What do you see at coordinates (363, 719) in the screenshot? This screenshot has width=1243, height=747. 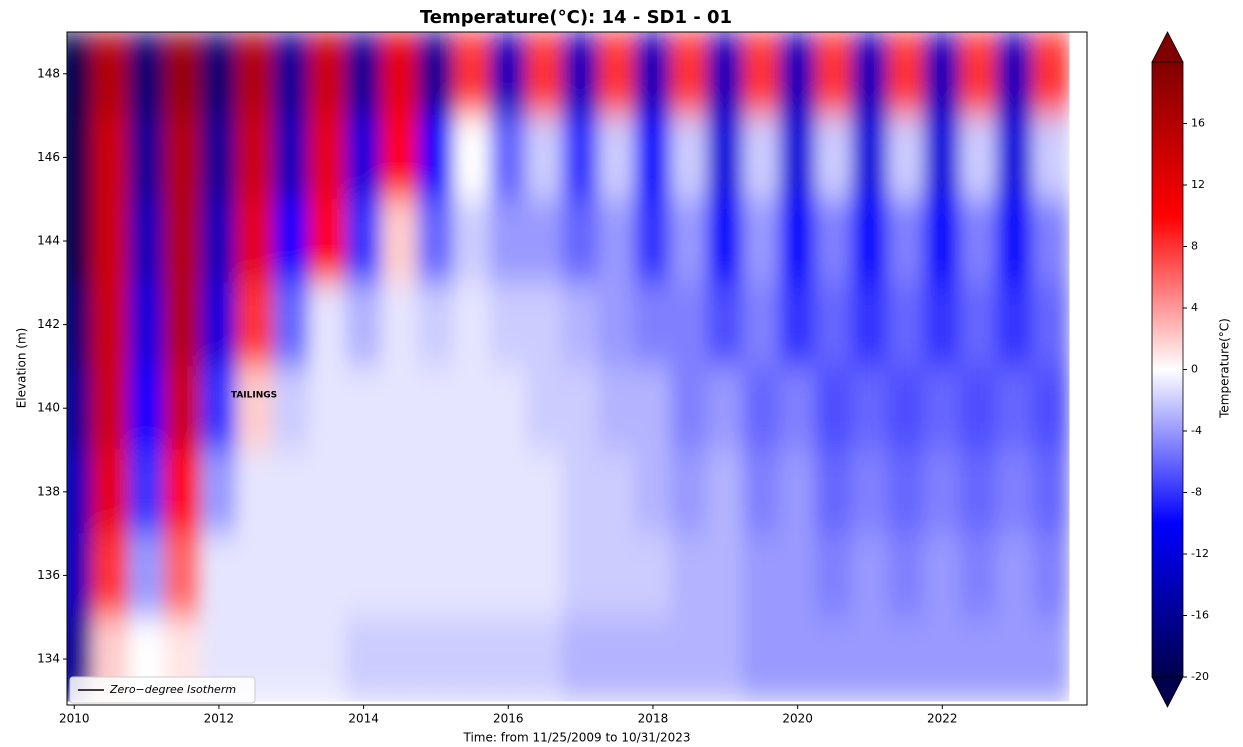 I see `x-tick-label: 2014` at bounding box center [363, 719].